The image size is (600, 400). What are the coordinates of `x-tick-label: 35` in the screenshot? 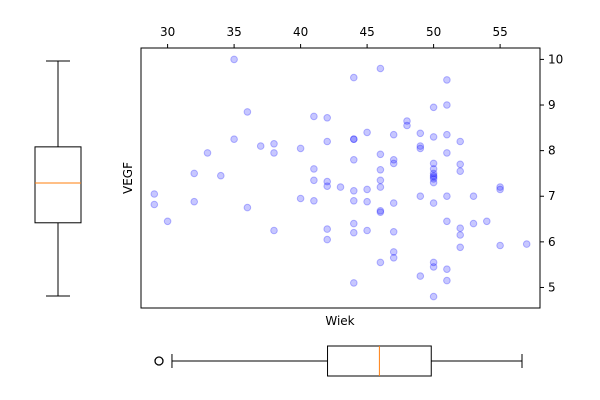 It's located at (233, 32).